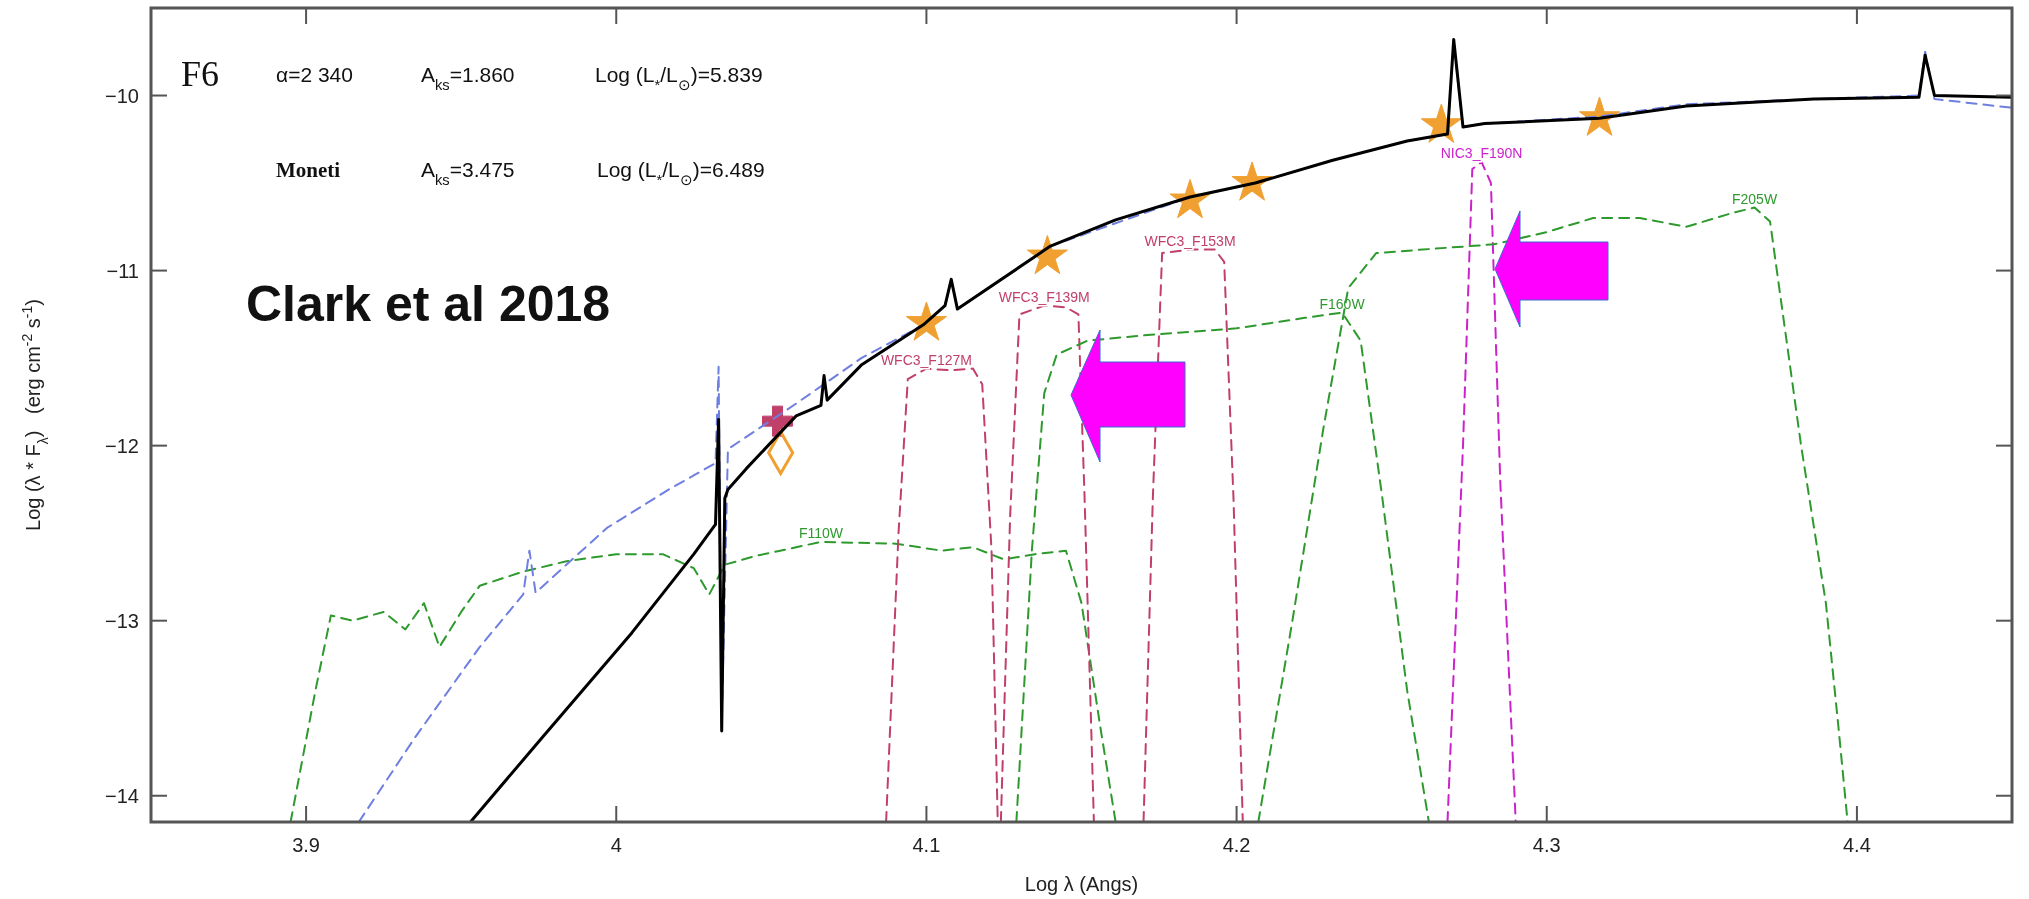 Image resolution: width=2029 pixels, height=899 pixels. What do you see at coordinates (1081, 884) in the screenshot?
I see `x-axis-title: Log λ (Angs)` at bounding box center [1081, 884].